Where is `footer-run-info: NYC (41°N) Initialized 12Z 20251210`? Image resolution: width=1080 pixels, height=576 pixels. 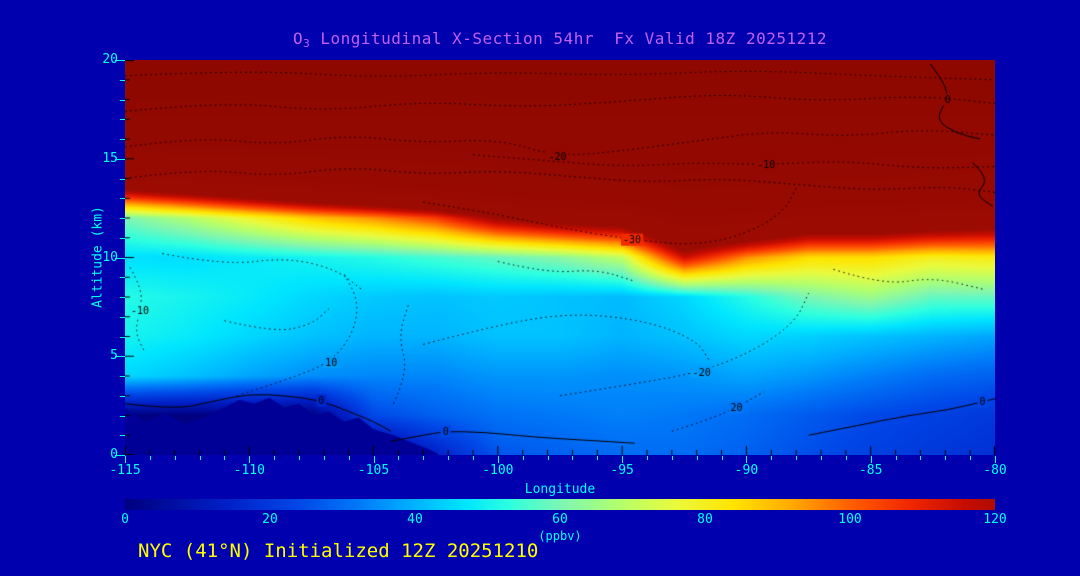 footer-run-info: NYC (41°N) Initialized 12Z 20251210 is located at coordinates (338, 551).